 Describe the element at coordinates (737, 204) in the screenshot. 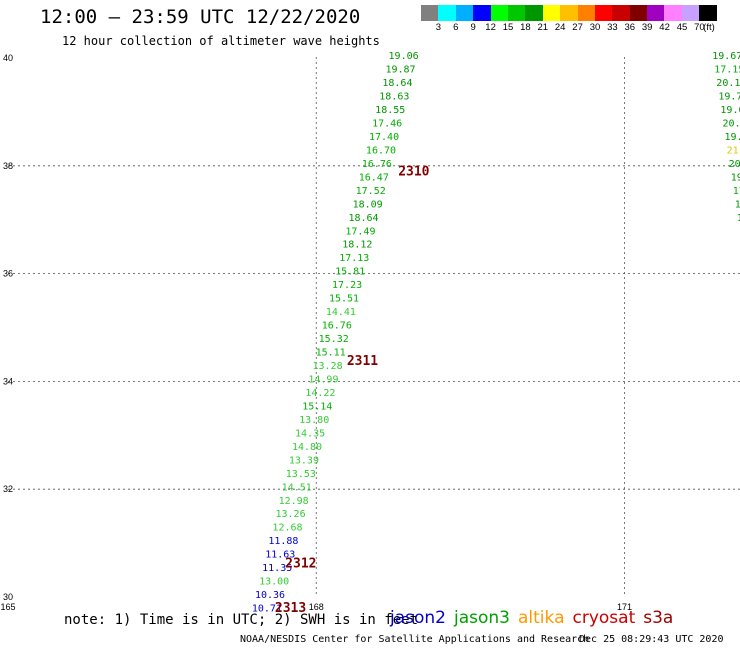

I see `wave-height-label: 19.38` at that location.